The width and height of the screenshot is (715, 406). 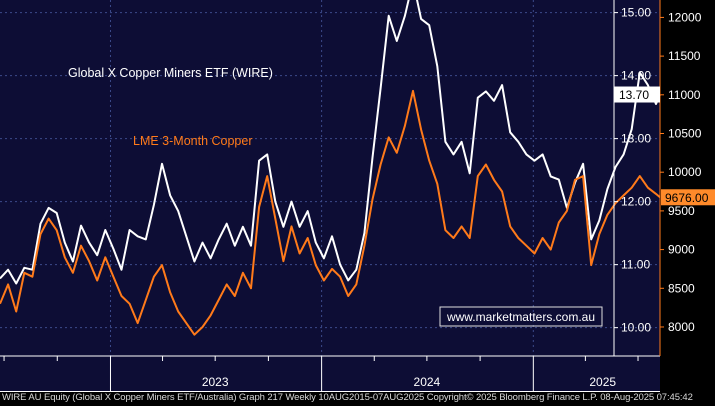 I want to click on y-right-tick-label: 12000, so click(x=685, y=17).